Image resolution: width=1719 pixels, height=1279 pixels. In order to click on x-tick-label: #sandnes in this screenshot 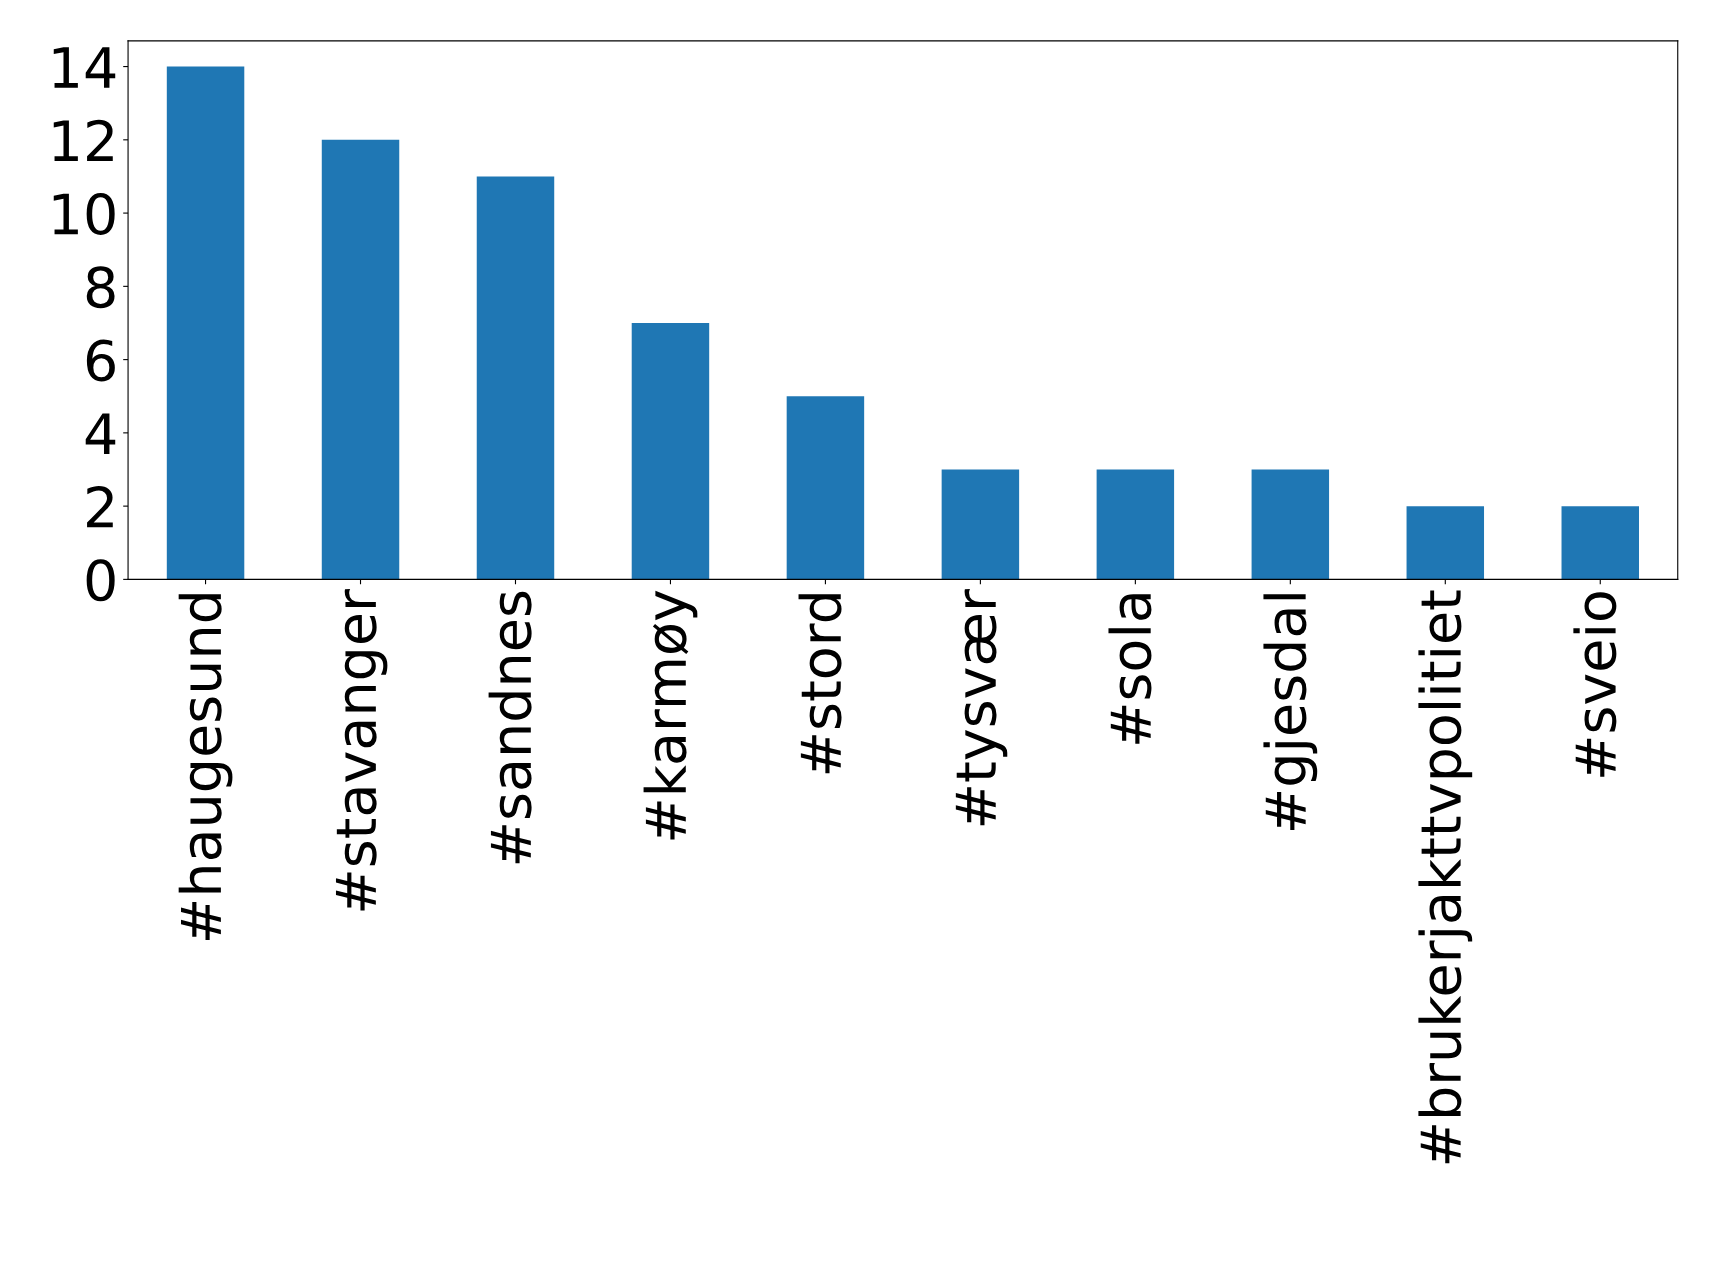, I will do `click(510, 727)`.